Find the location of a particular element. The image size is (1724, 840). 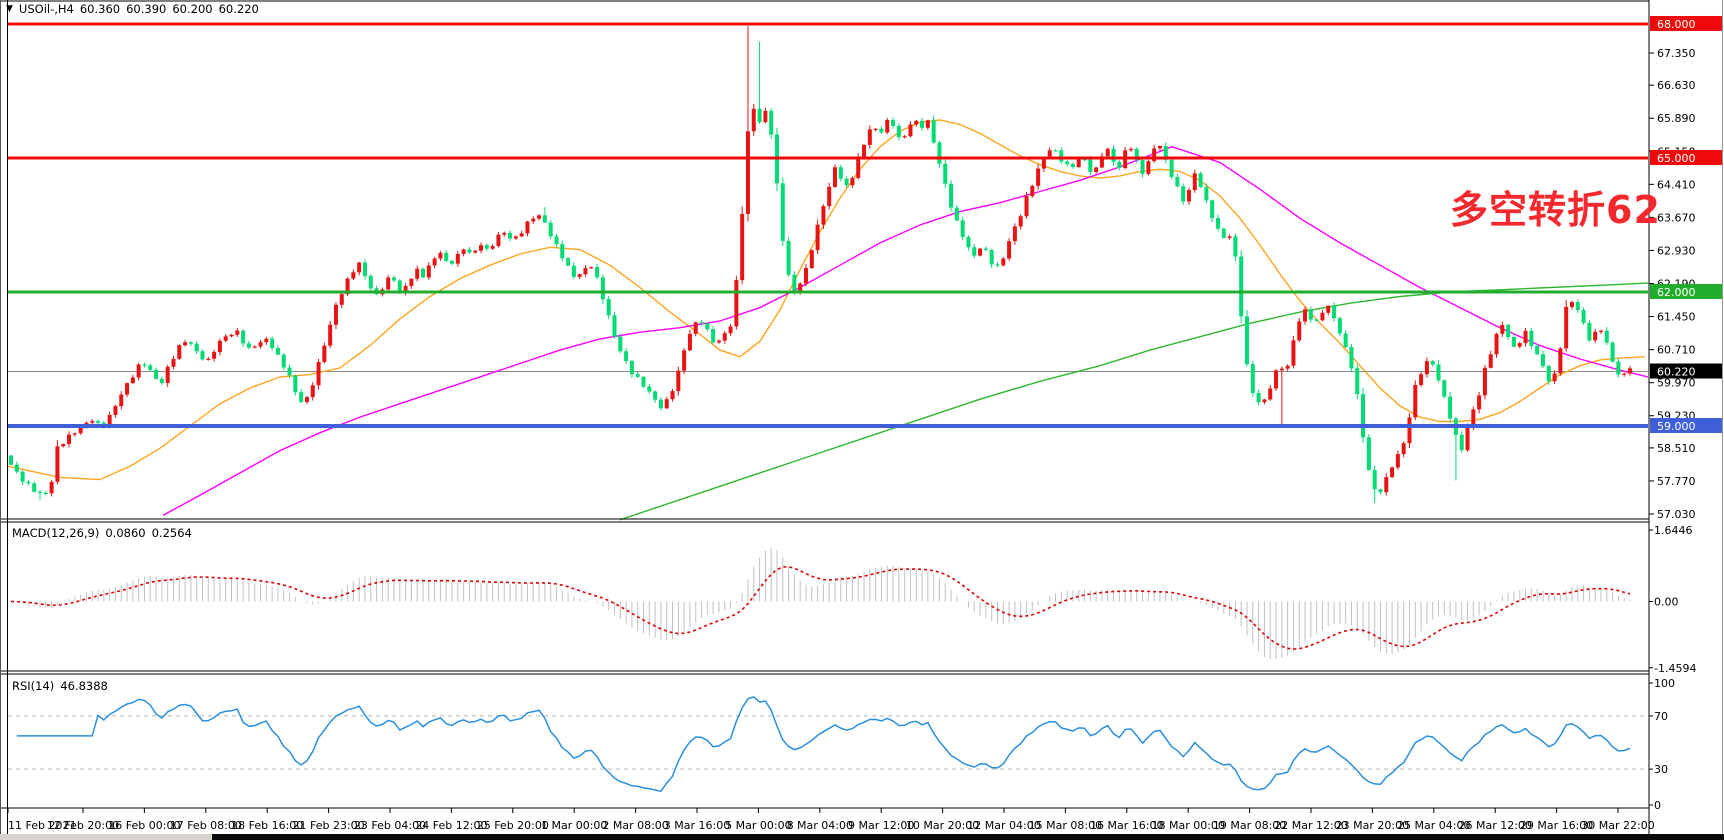

date-label: 22 Mar 12:00 is located at coordinates (1310, 825).